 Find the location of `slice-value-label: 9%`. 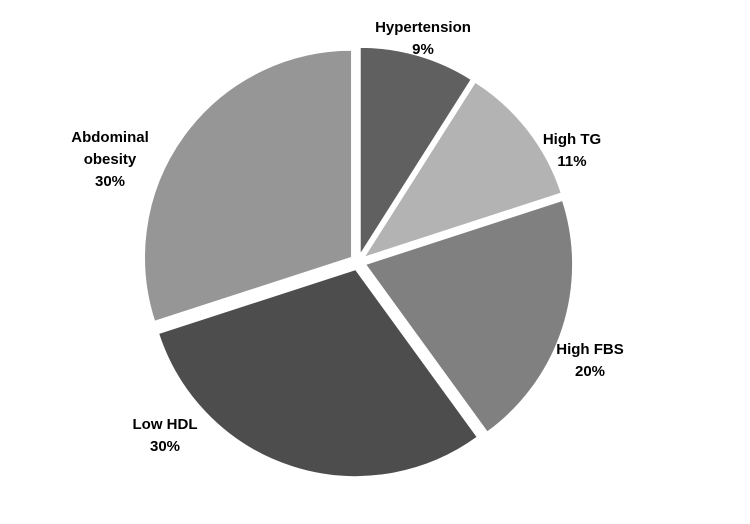

slice-value-label: 9% is located at coordinates (423, 49).